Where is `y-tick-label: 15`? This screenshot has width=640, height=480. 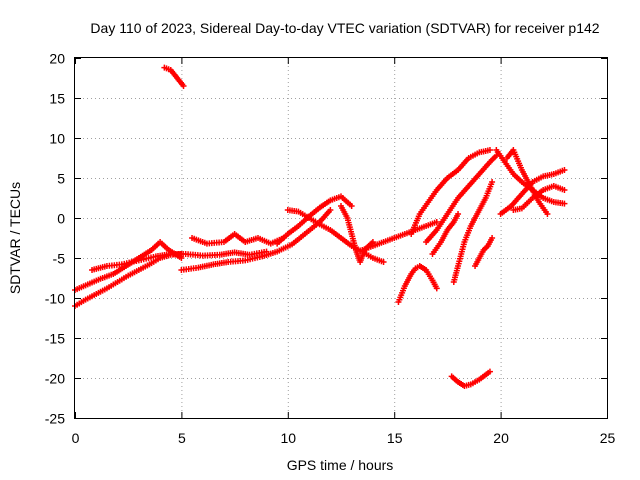 y-tick-label: 15 is located at coordinates (57, 99).